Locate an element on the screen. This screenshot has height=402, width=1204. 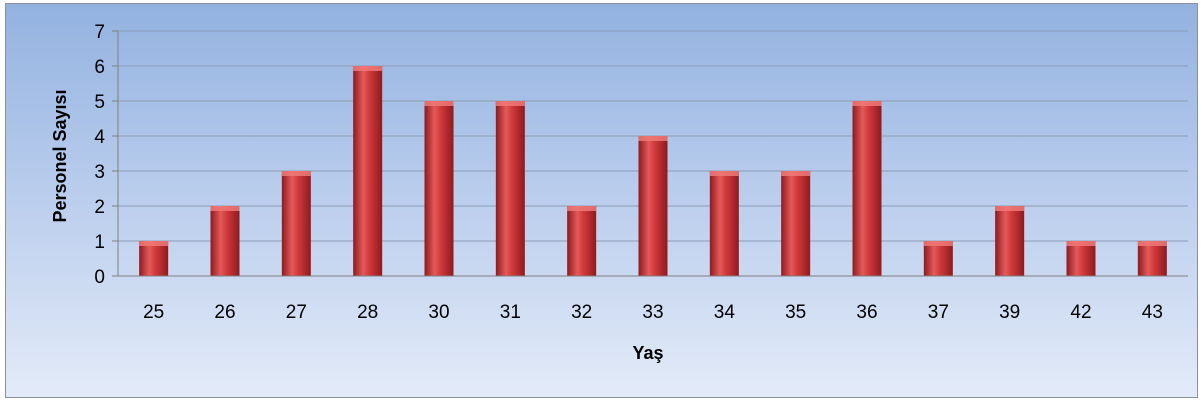
y-tick-label: 3 is located at coordinates (99, 172).